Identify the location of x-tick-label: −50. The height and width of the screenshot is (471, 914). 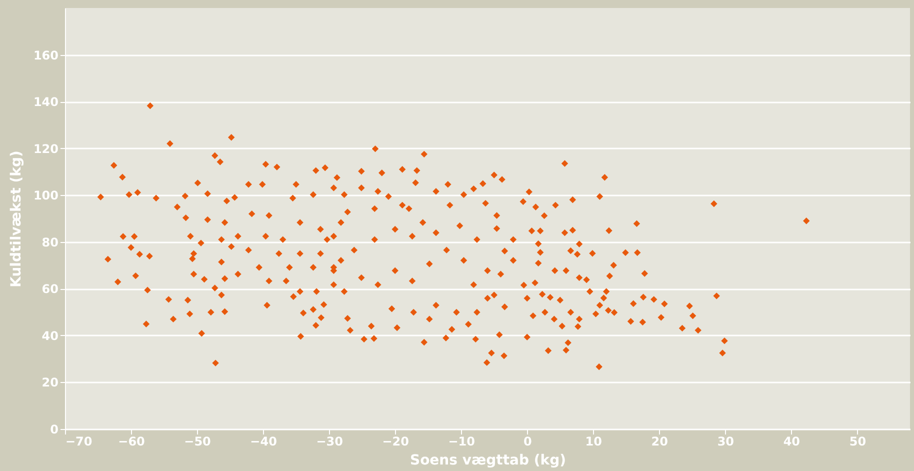
(197, 441).